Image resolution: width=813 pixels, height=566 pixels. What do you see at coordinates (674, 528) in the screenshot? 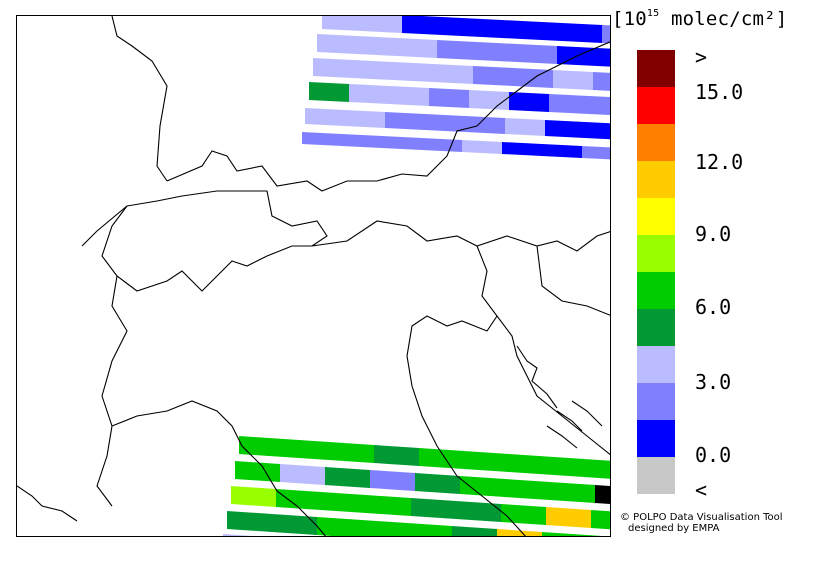
I see `credit-line-2: designed by EMPA` at bounding box center [674, 528].